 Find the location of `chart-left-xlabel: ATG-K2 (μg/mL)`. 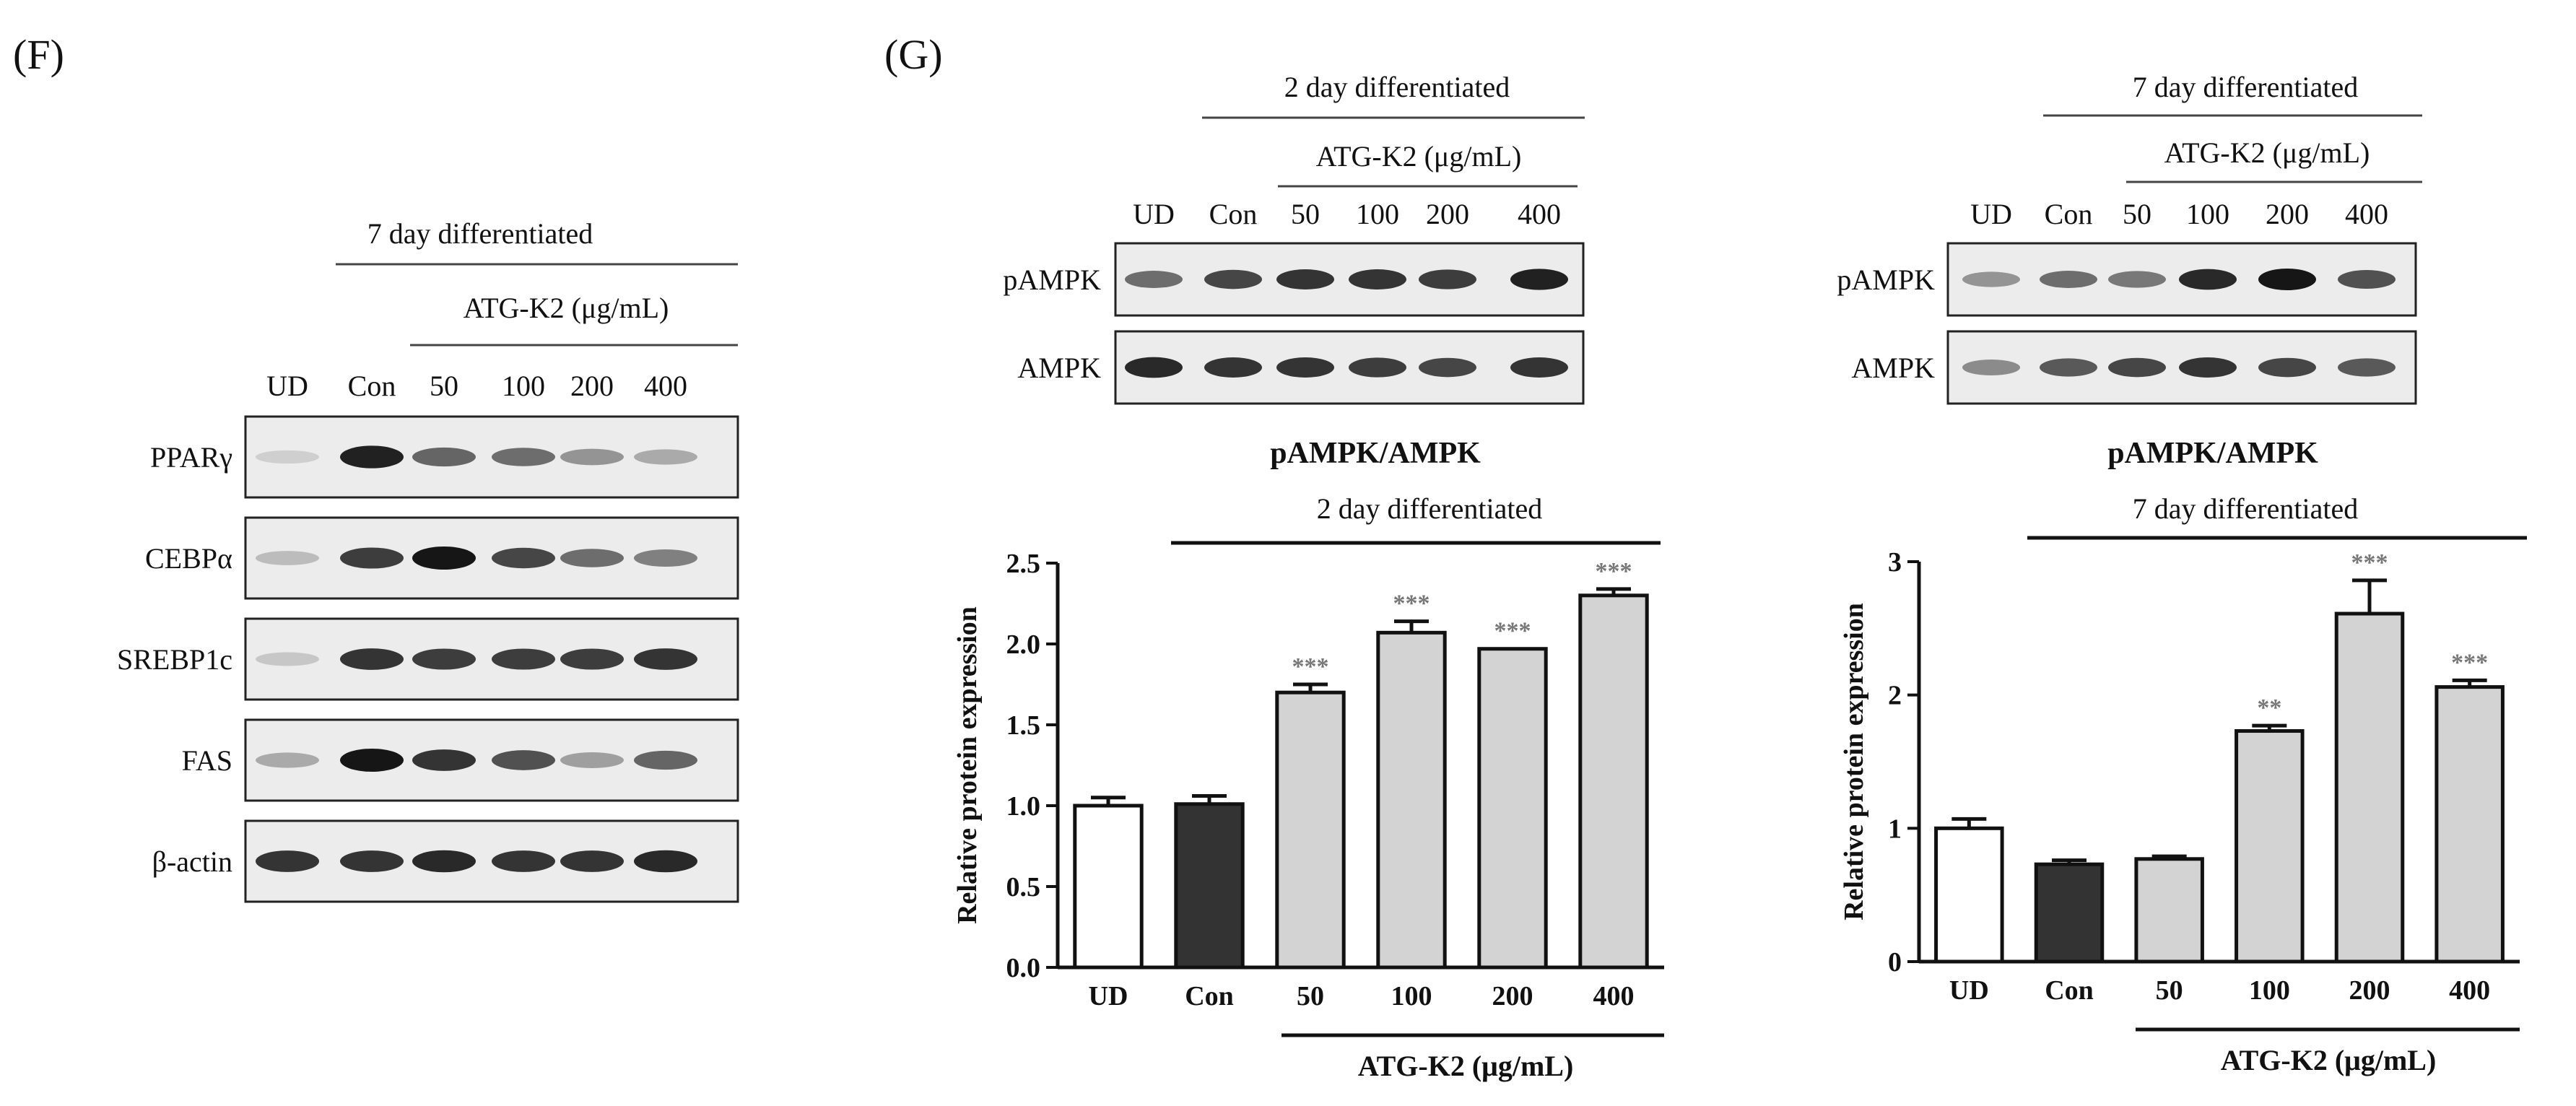

chart-left-xlabel: ATG-K2 (μg/mL) is located at coordinates (1466, 1066).